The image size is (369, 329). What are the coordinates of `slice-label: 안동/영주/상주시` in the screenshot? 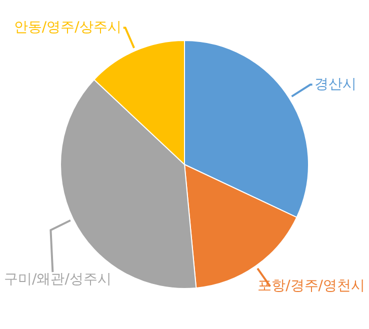 It's located at (68, 27).